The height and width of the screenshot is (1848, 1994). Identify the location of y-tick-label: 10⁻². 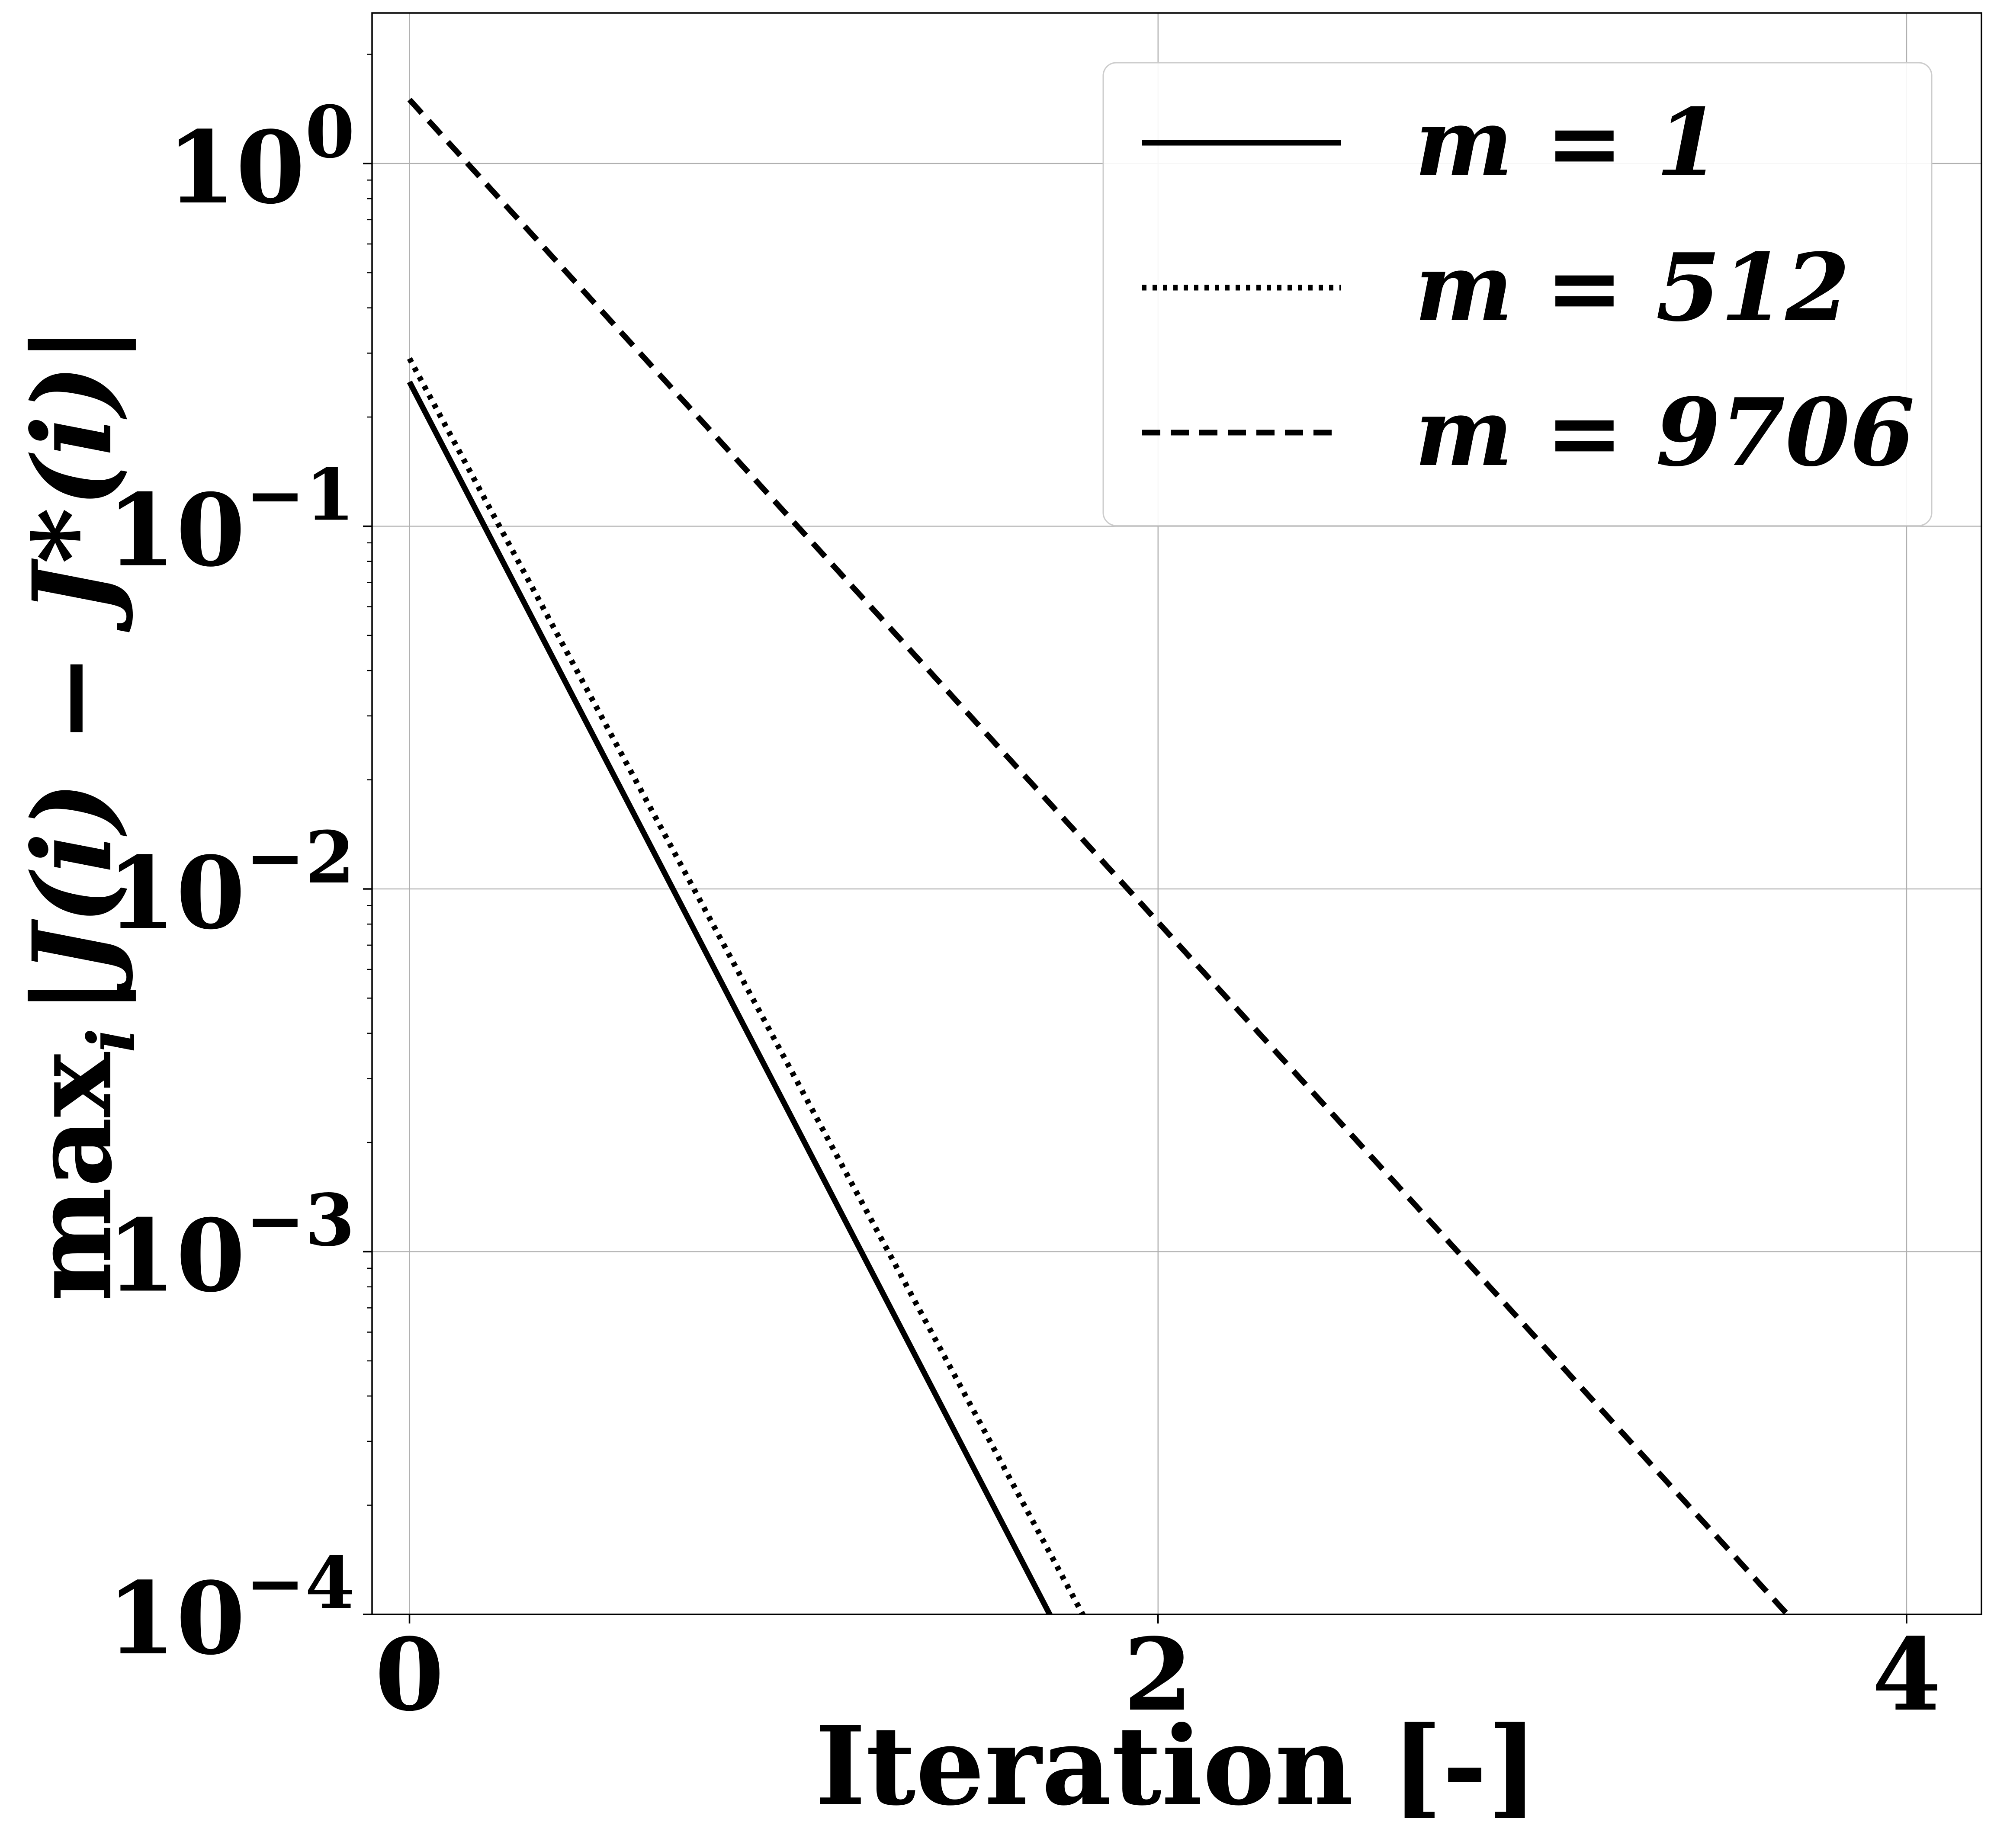
(231, 883).